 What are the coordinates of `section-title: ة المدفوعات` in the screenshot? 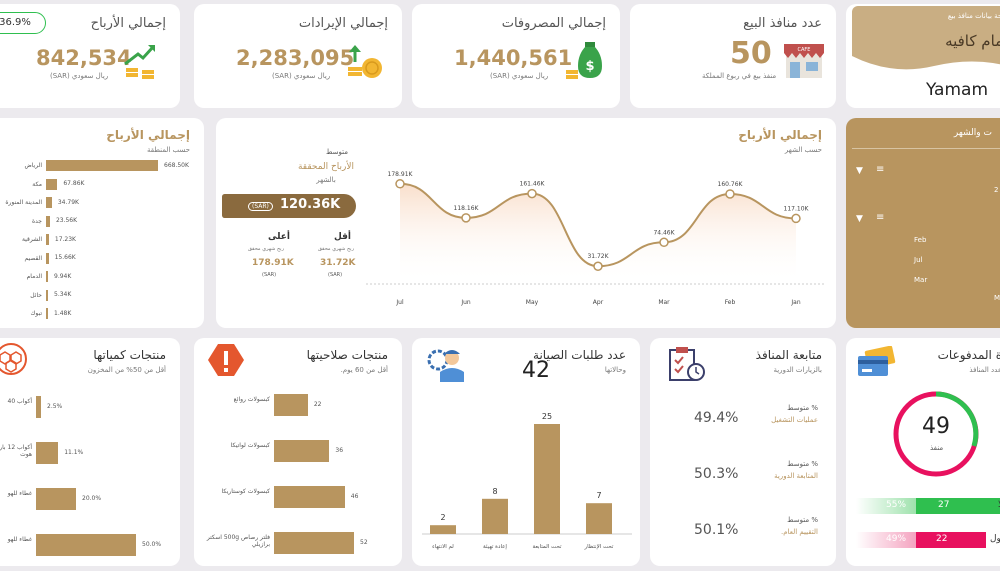 It's located at (968, 355).